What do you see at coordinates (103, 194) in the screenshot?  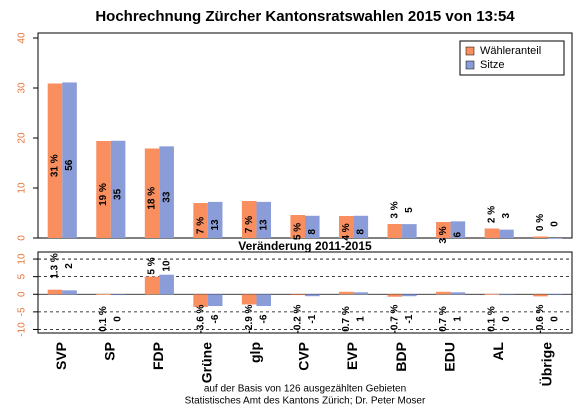 I see `data-label: 19 %` at bounding box center [103, 194].